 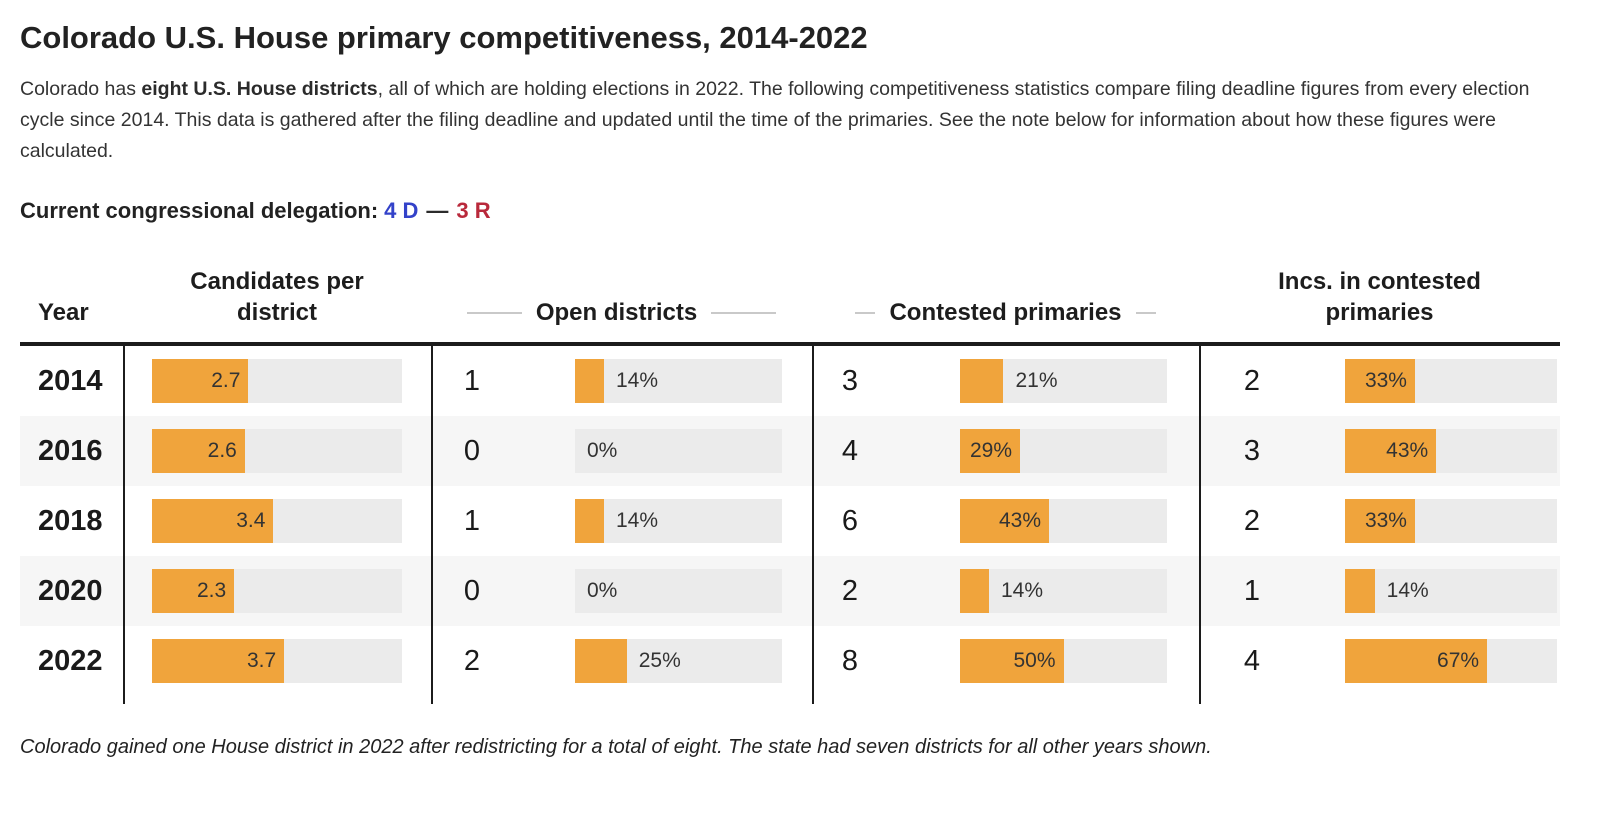 I want to click on bar-value-label: 33%, so click(x=1385, y=380).